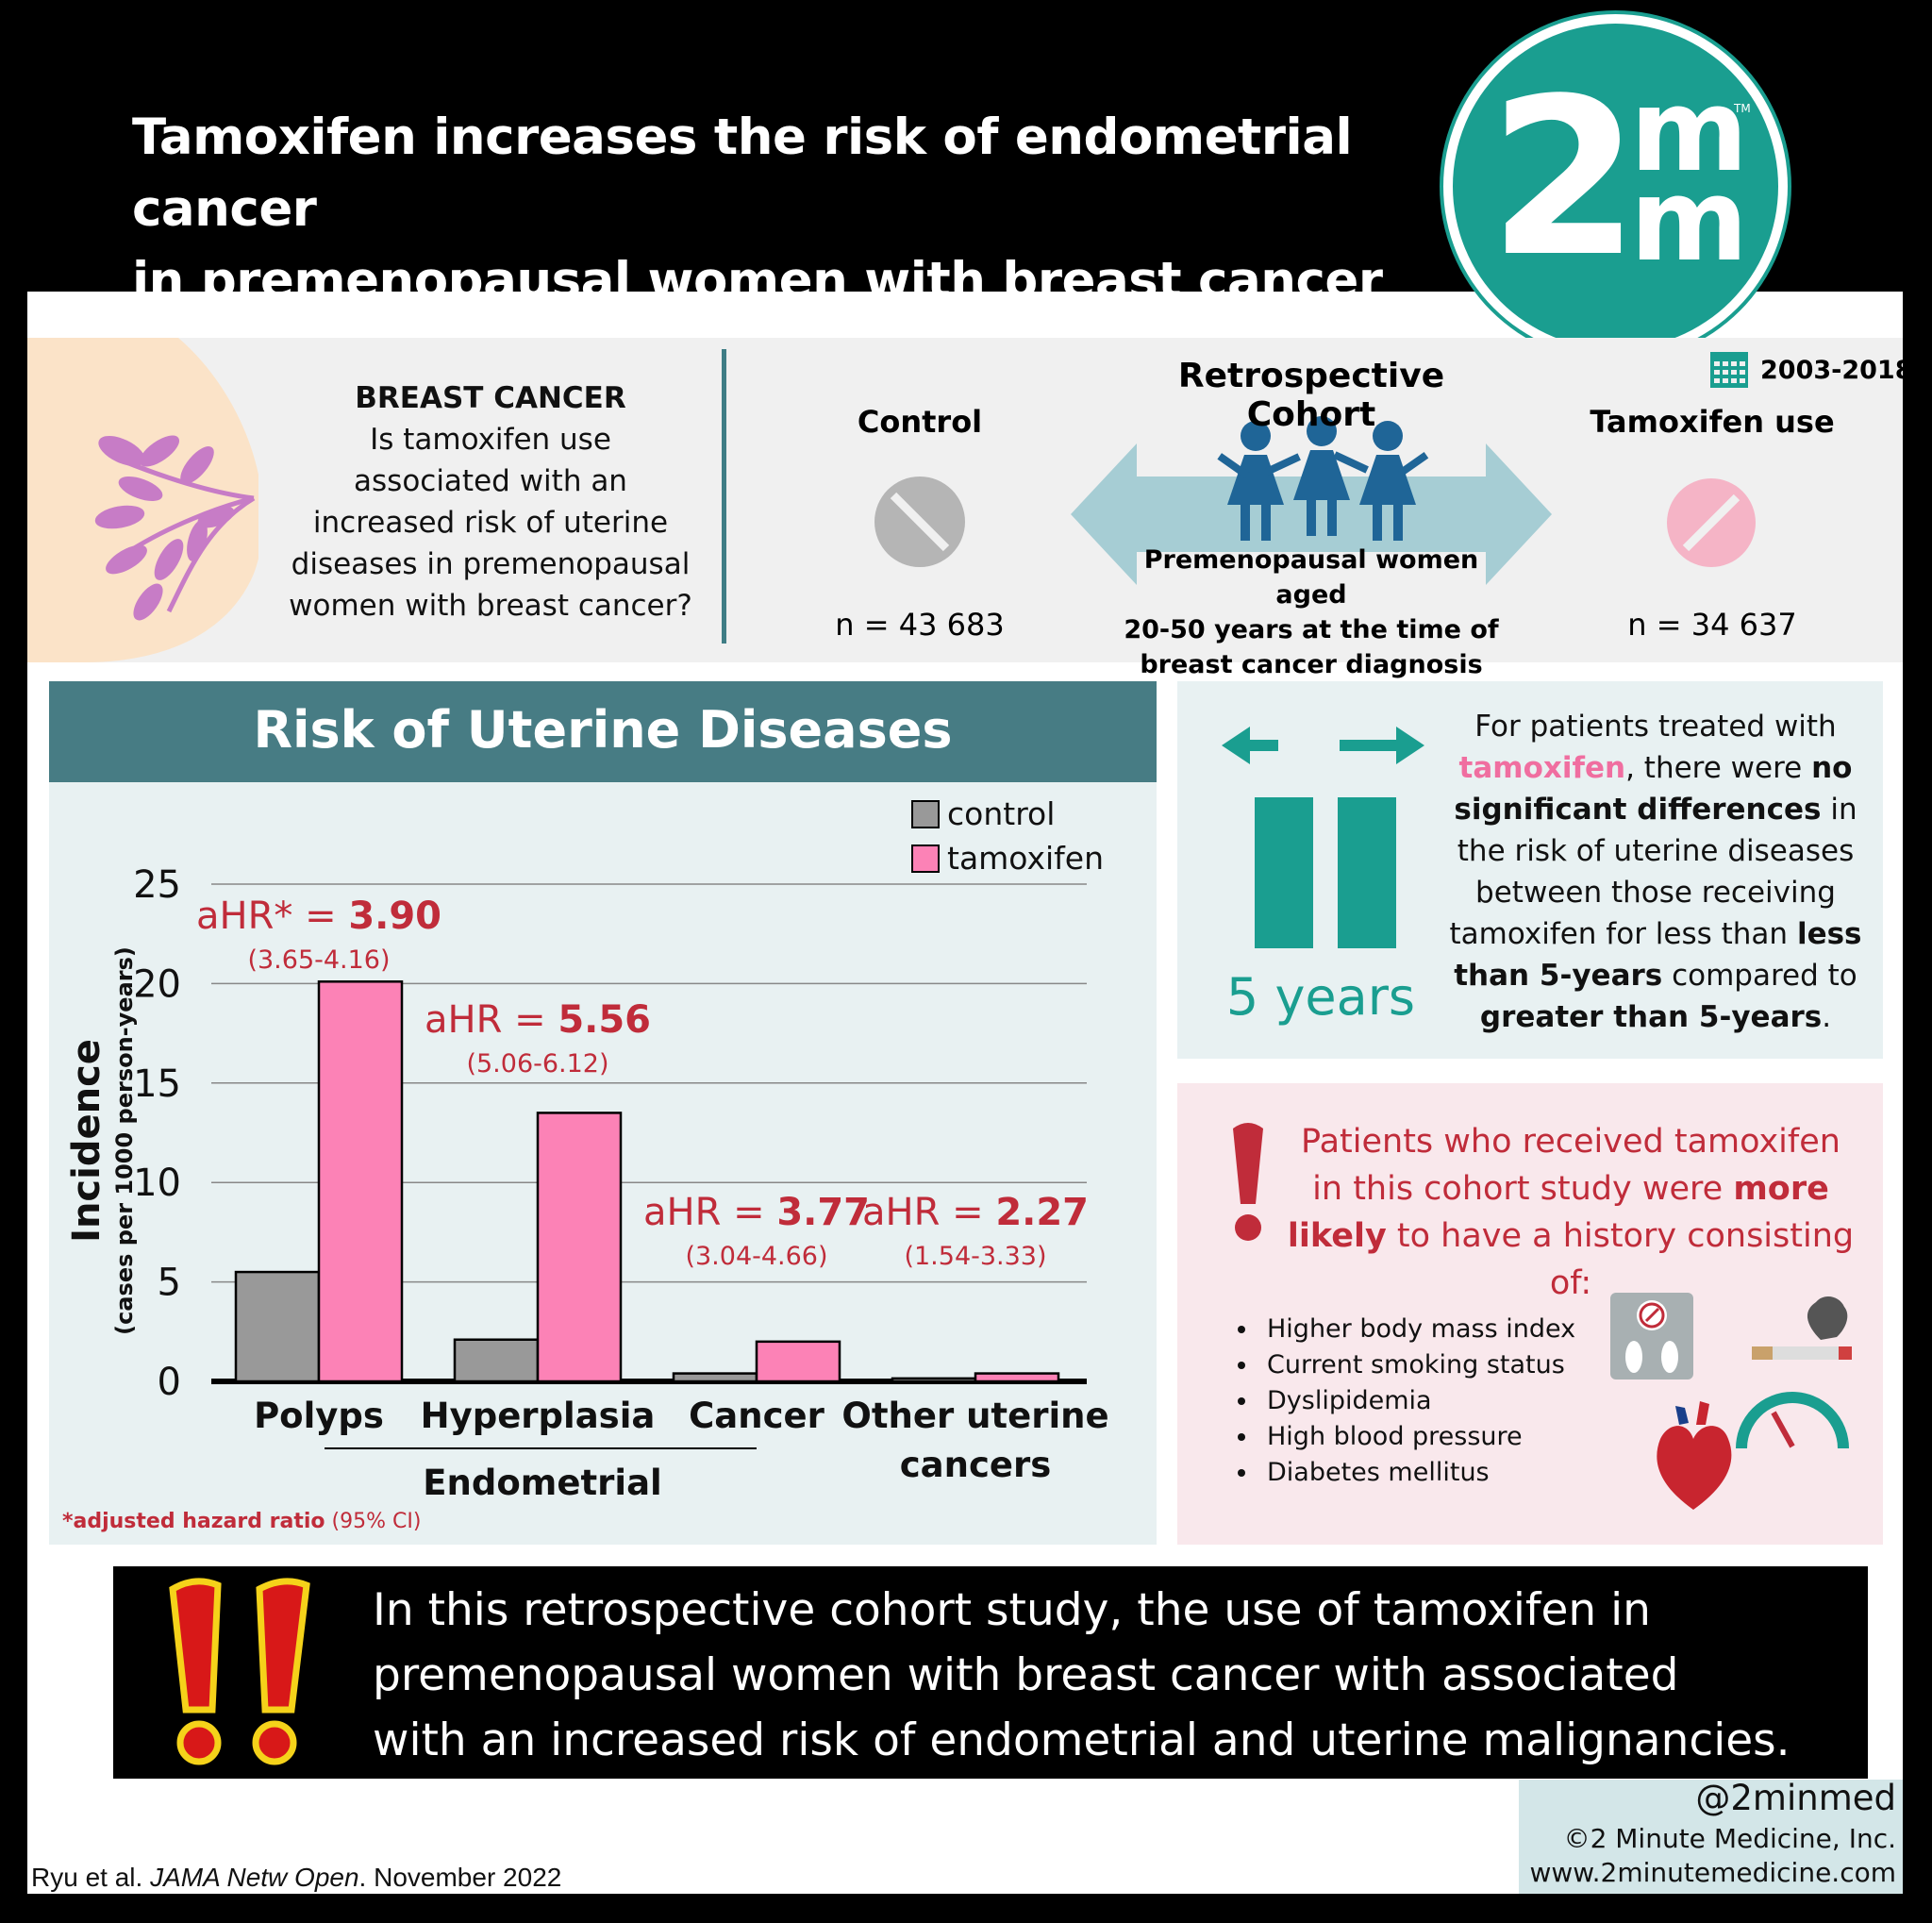 The image size is (1932, 1923). I want to click on website-link: www.2minutemedicine.com, so click(1713, 1872).